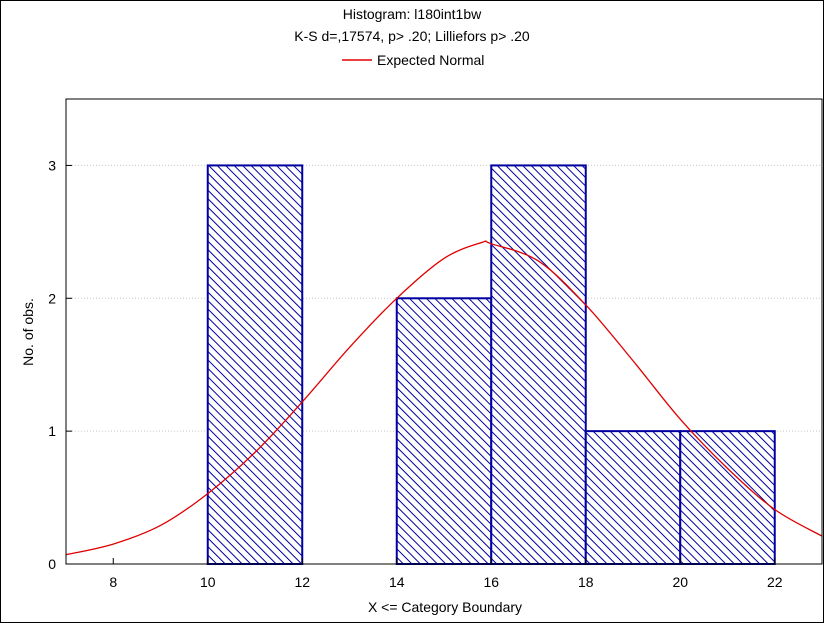 The height and width of the screenshot is (623, 824). What do you see at coordinates (113, 582) in the screenshot?
I see `x-tick-label: 8` at bounding box center [113, 582].